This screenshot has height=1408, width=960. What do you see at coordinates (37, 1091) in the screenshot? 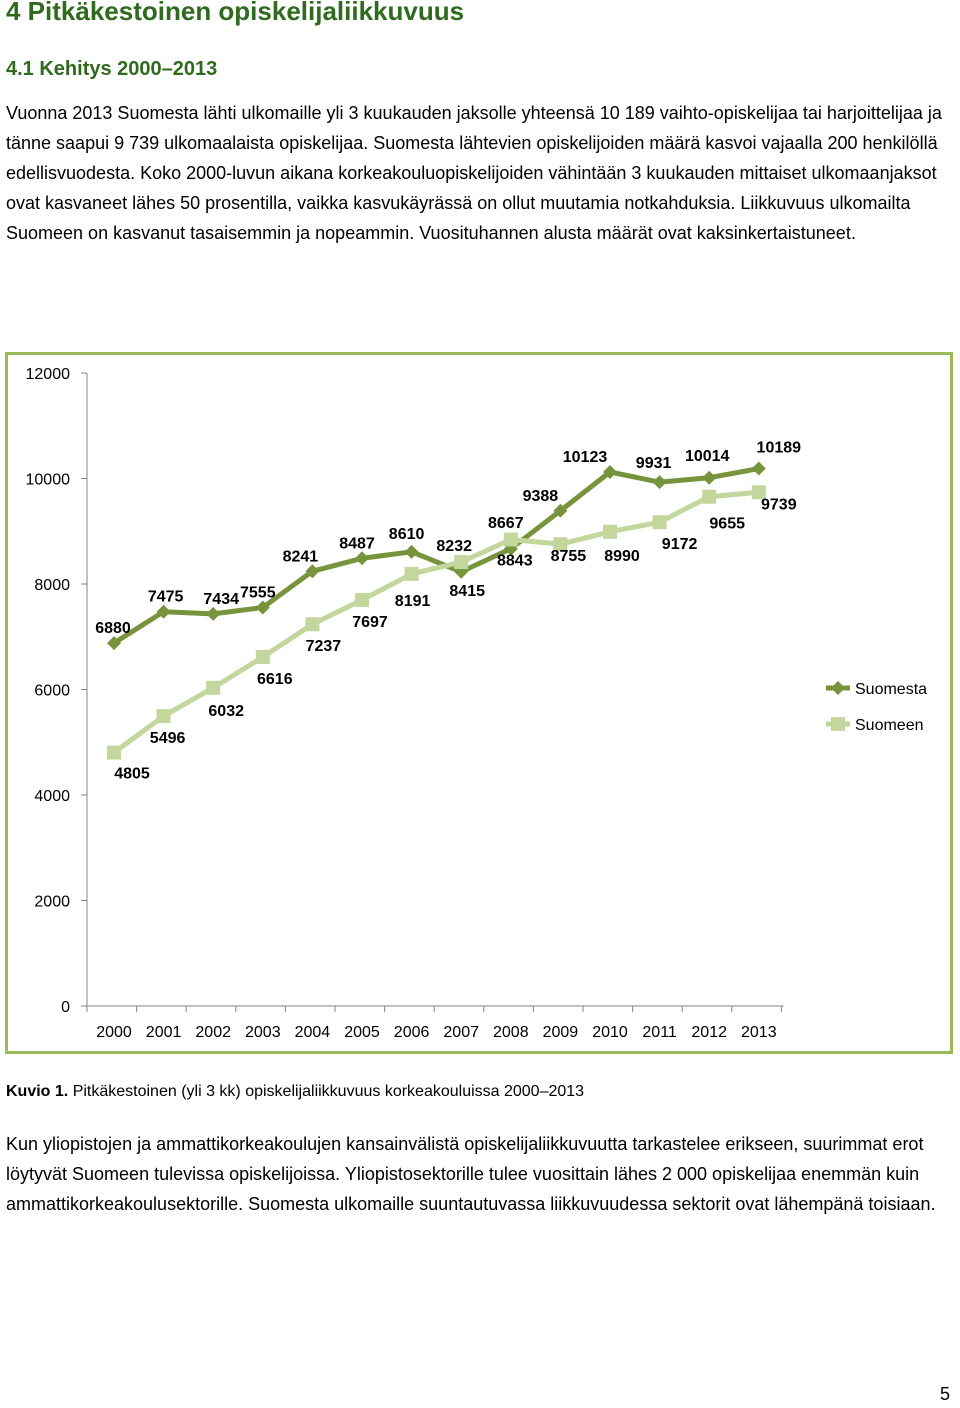
I see `figure-caption-label: Kuvio 1.` at bounding box center [37, 1091].